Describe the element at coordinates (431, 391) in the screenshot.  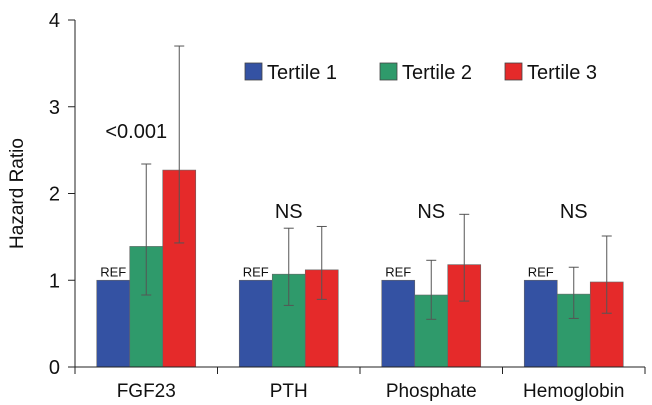
I see `x-category-label-phosphate: Phosphate` at that location.